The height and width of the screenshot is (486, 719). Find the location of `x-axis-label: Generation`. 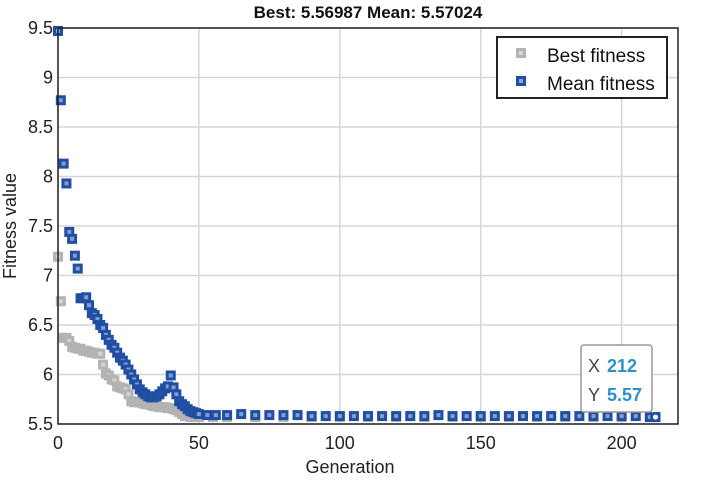

x-axis-label: Generation is located at coordinates (349, 467).